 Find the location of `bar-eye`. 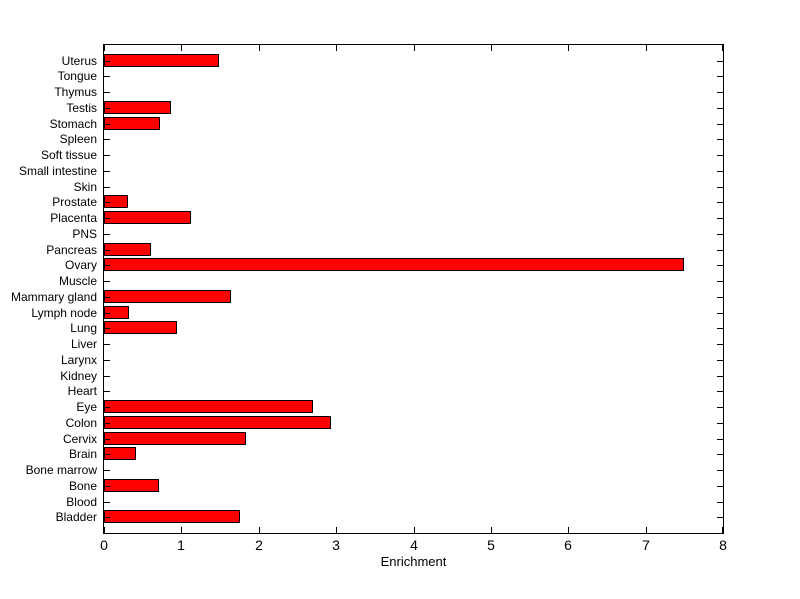

bar-eye is located at coordinates (208, 406).